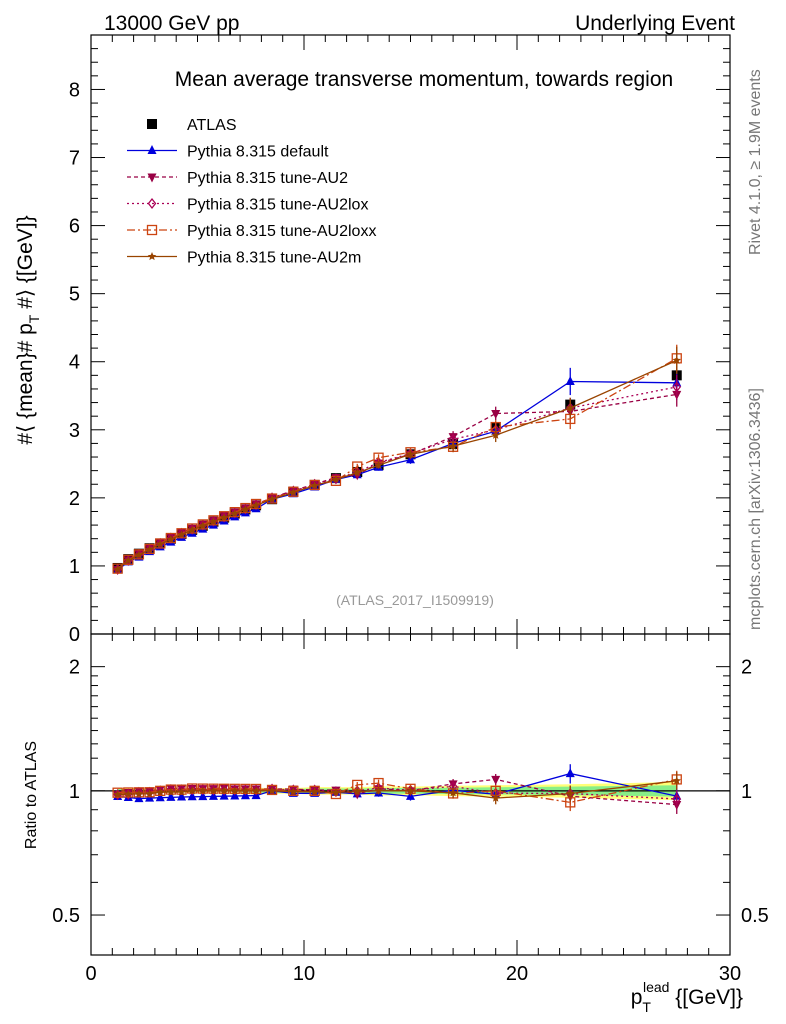  What do you see at coordinates (25, 264) in the screenshot?
I see `y-label-tail: #⟩ {[GeV]}` at bounding box center [25, 264].